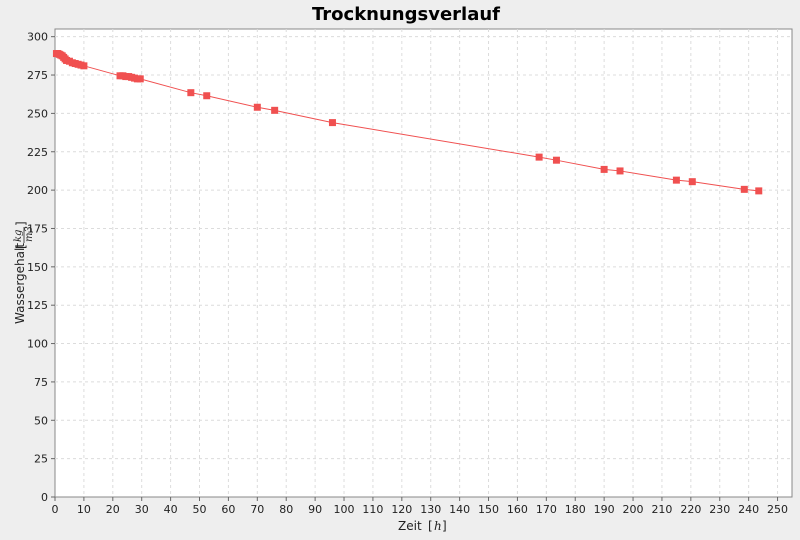 This screenshot has width=800, height=540. Describe the element at coordinates (604, 509) in the screenshot. I see `x-tick-label: 190` at that location.